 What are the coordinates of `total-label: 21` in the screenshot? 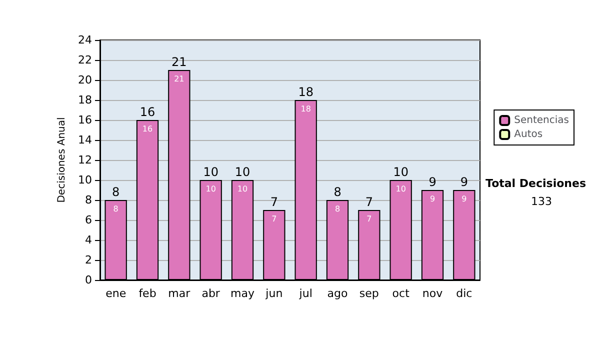 It's located at (179, 62).